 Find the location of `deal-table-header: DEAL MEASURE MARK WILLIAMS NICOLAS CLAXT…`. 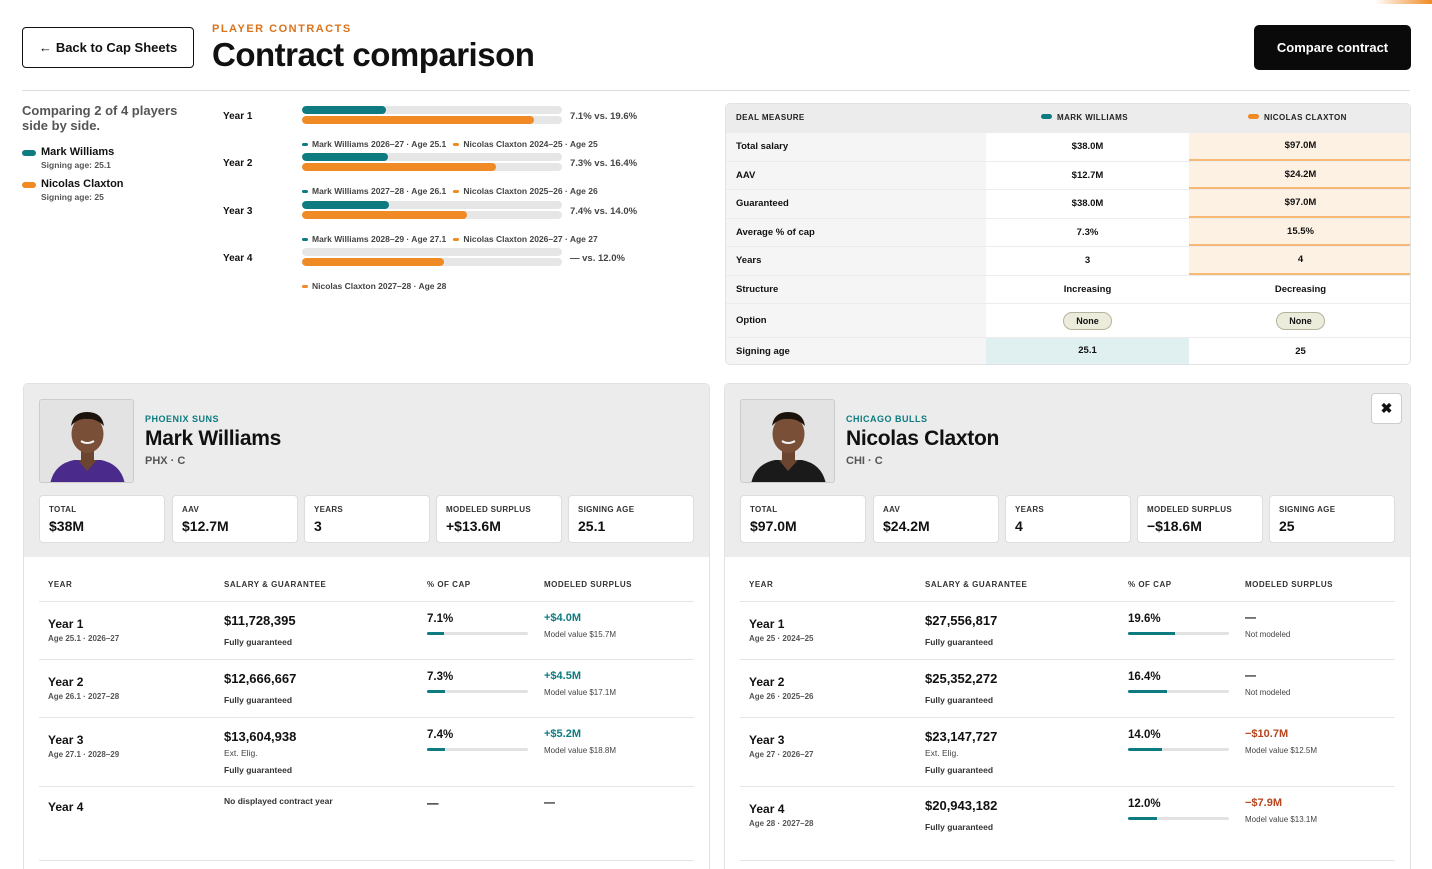

deal-table-header: DEAL MEASURE MARK WILLIAMS NICOLAS CLAXT… is located at coordinates (1068, 118).